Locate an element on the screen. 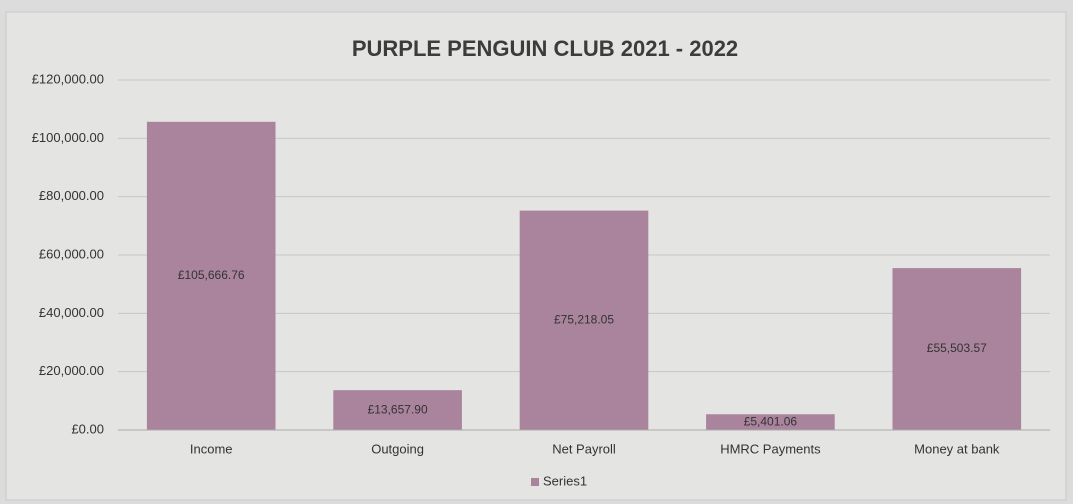 This screenshot has width=1073, height=504. legend-swatch is located at coordinates (535, 482).